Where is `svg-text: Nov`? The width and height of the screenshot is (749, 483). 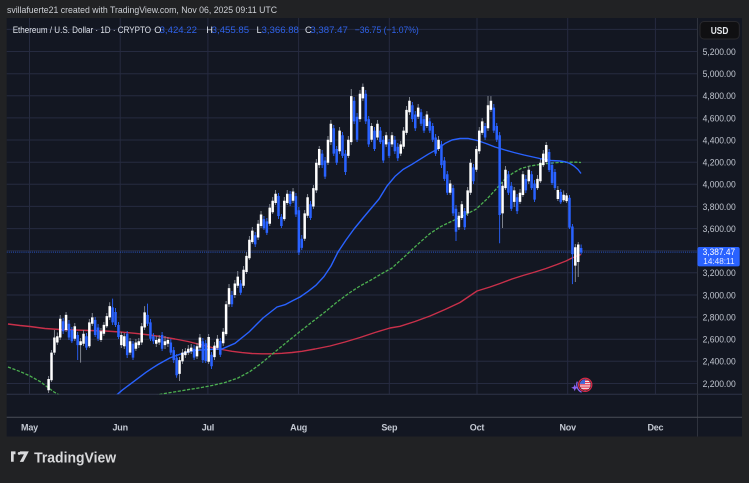 svg-text: Nov is located at coordinates (567, 428).